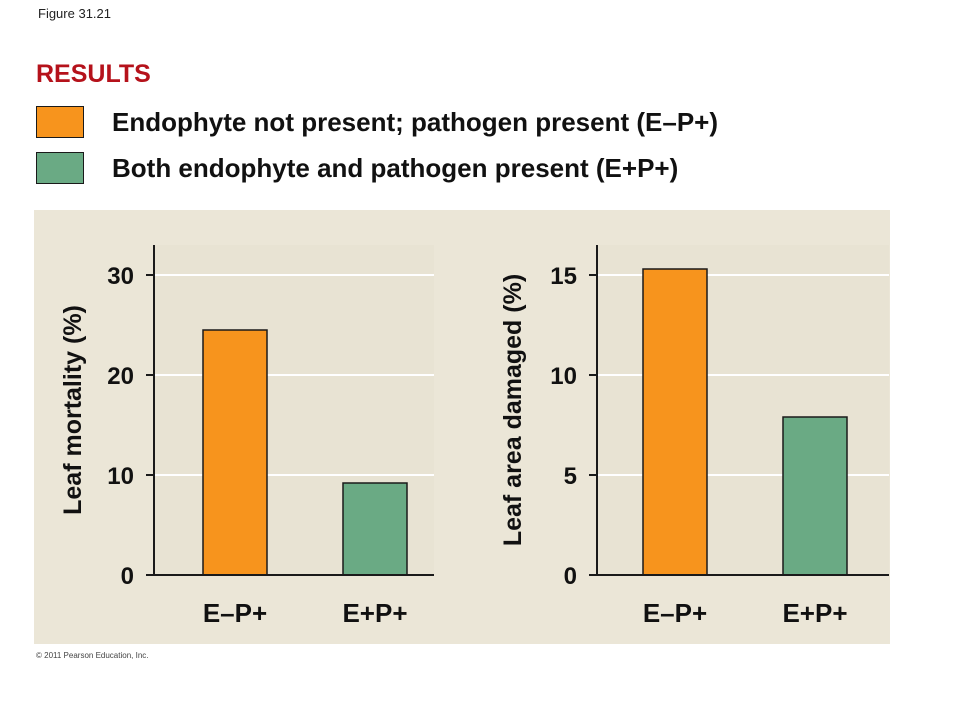 This screenshot has width=960, height=720. Describe the element at coordinates (92, 655) in the screenshot. I see `copyright-notice: © 2011 Pearson Education, Inc.` at that location.